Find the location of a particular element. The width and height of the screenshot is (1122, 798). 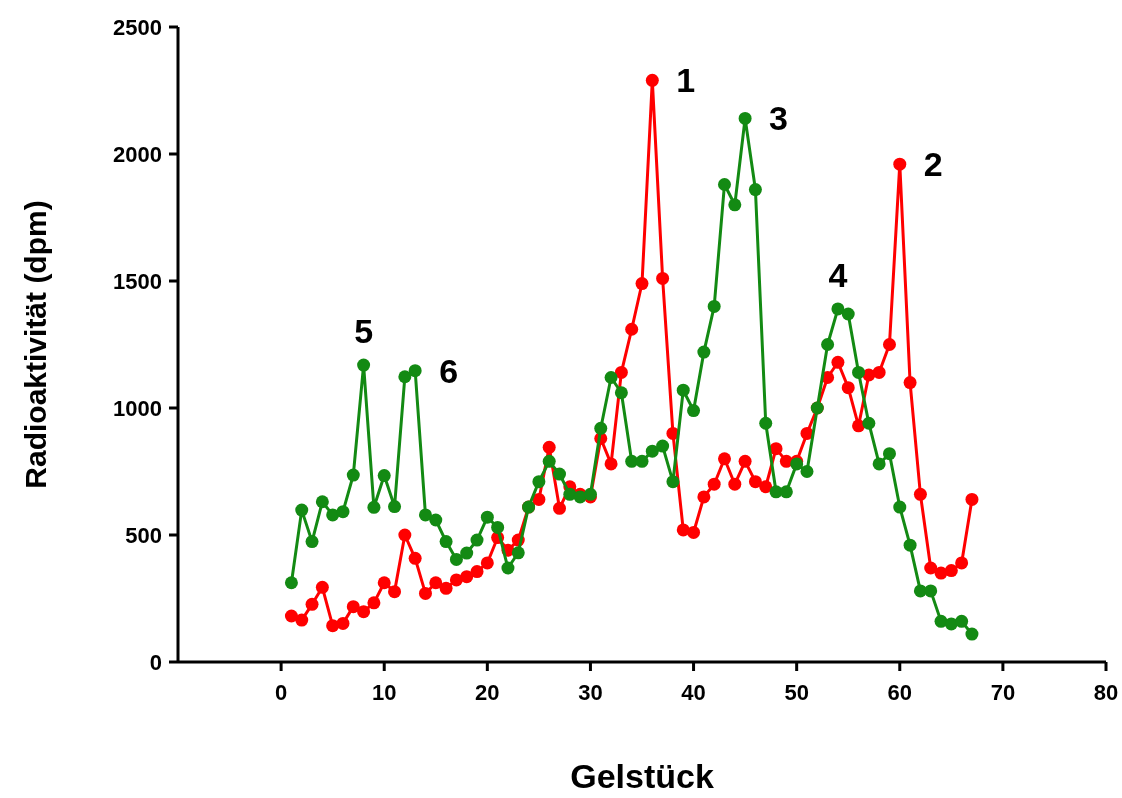

x-axis-title: Gelstück is located at coordinates (642, 776).